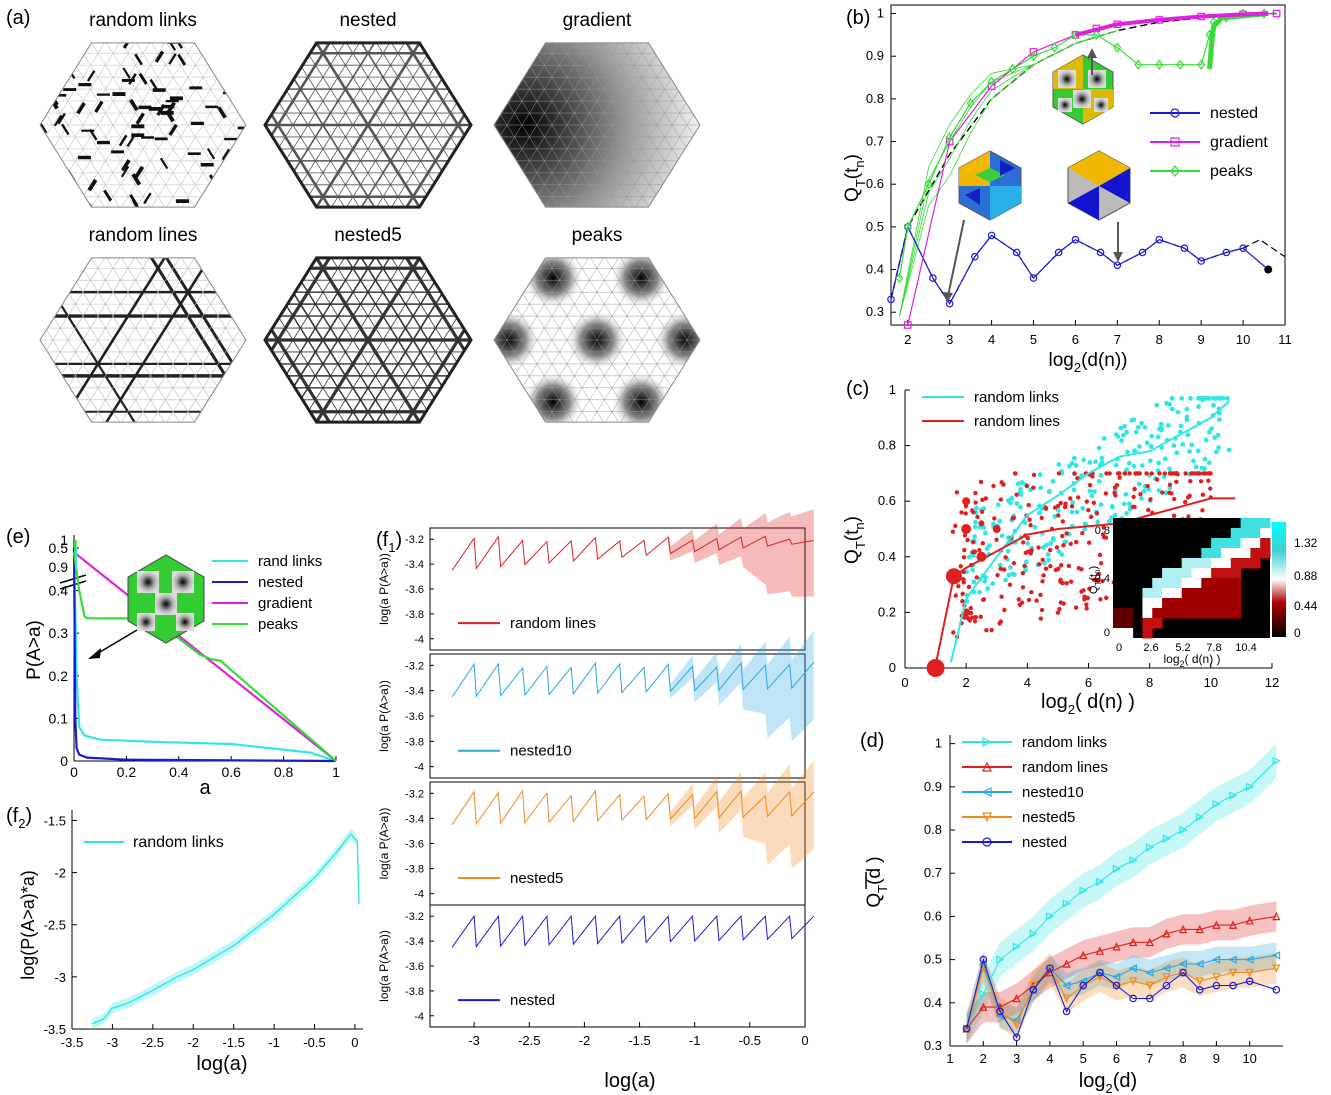 This screenshot has width=1331, height=1095. Describe the element at coordinates (1306, 606) in the screenshot. I see `cbar-label-2: 0.44` at that location.